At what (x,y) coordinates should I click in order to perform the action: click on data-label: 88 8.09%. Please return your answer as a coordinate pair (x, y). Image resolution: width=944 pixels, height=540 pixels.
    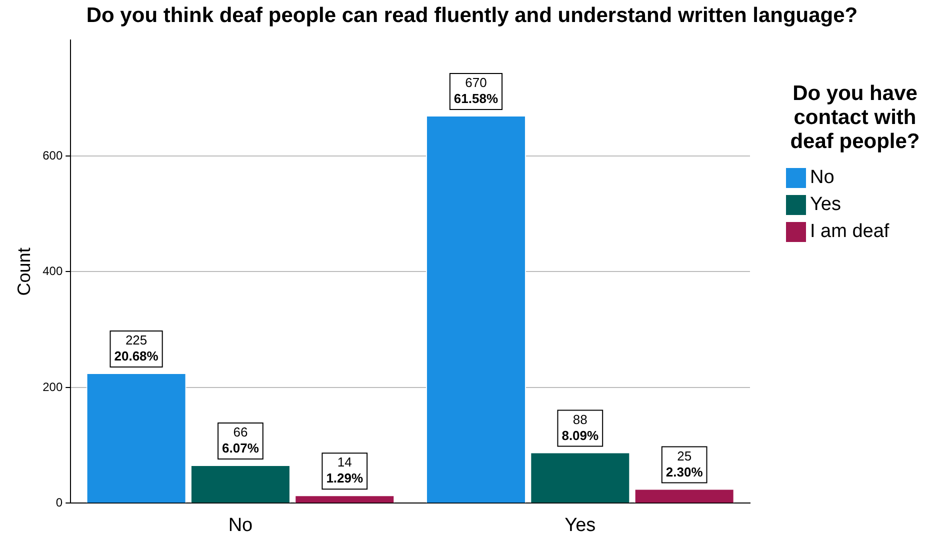
    Looking at the image, I should click on (581, 427).